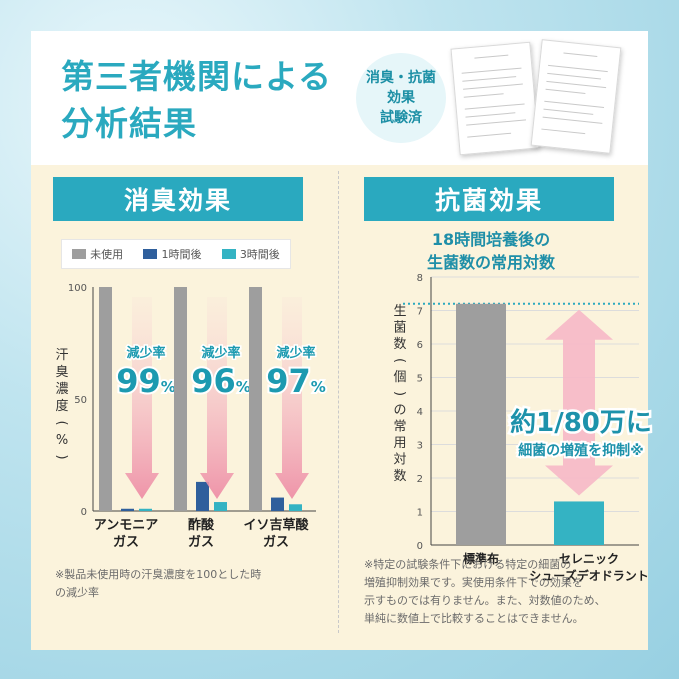 The width and height of the screenshot is (679, 679). Describe the element at coordinates (399, 311) in the screenshot. I see `y-axis-label-char-0: 生` at that location.